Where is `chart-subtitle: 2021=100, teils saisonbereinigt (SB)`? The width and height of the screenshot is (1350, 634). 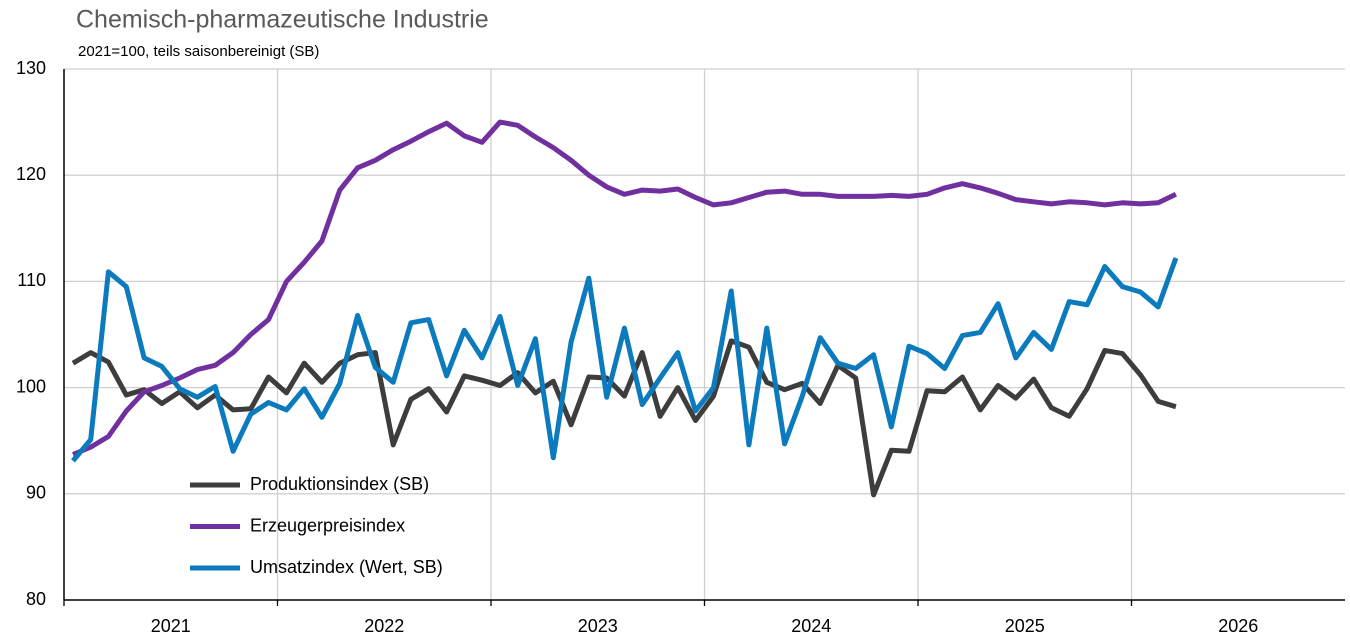 chart-subtitle: 2021=100, teils saisonbereinigt (SB) is located at coordinates (198, 51).